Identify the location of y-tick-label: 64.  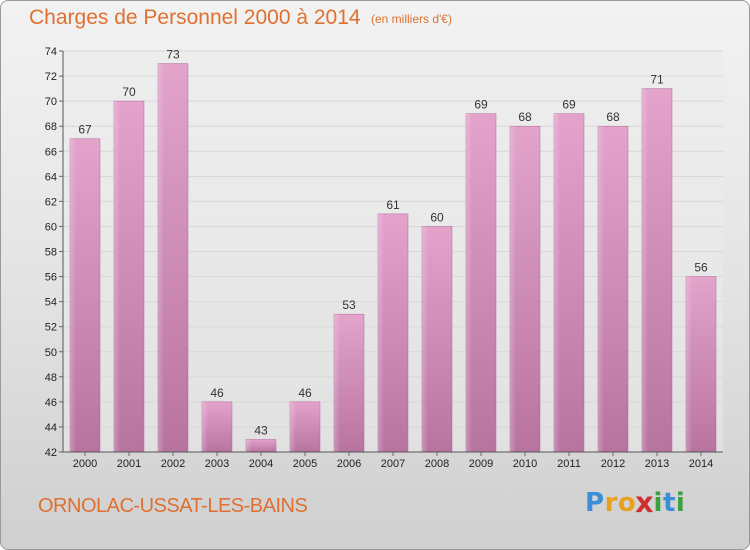
(51, 177).